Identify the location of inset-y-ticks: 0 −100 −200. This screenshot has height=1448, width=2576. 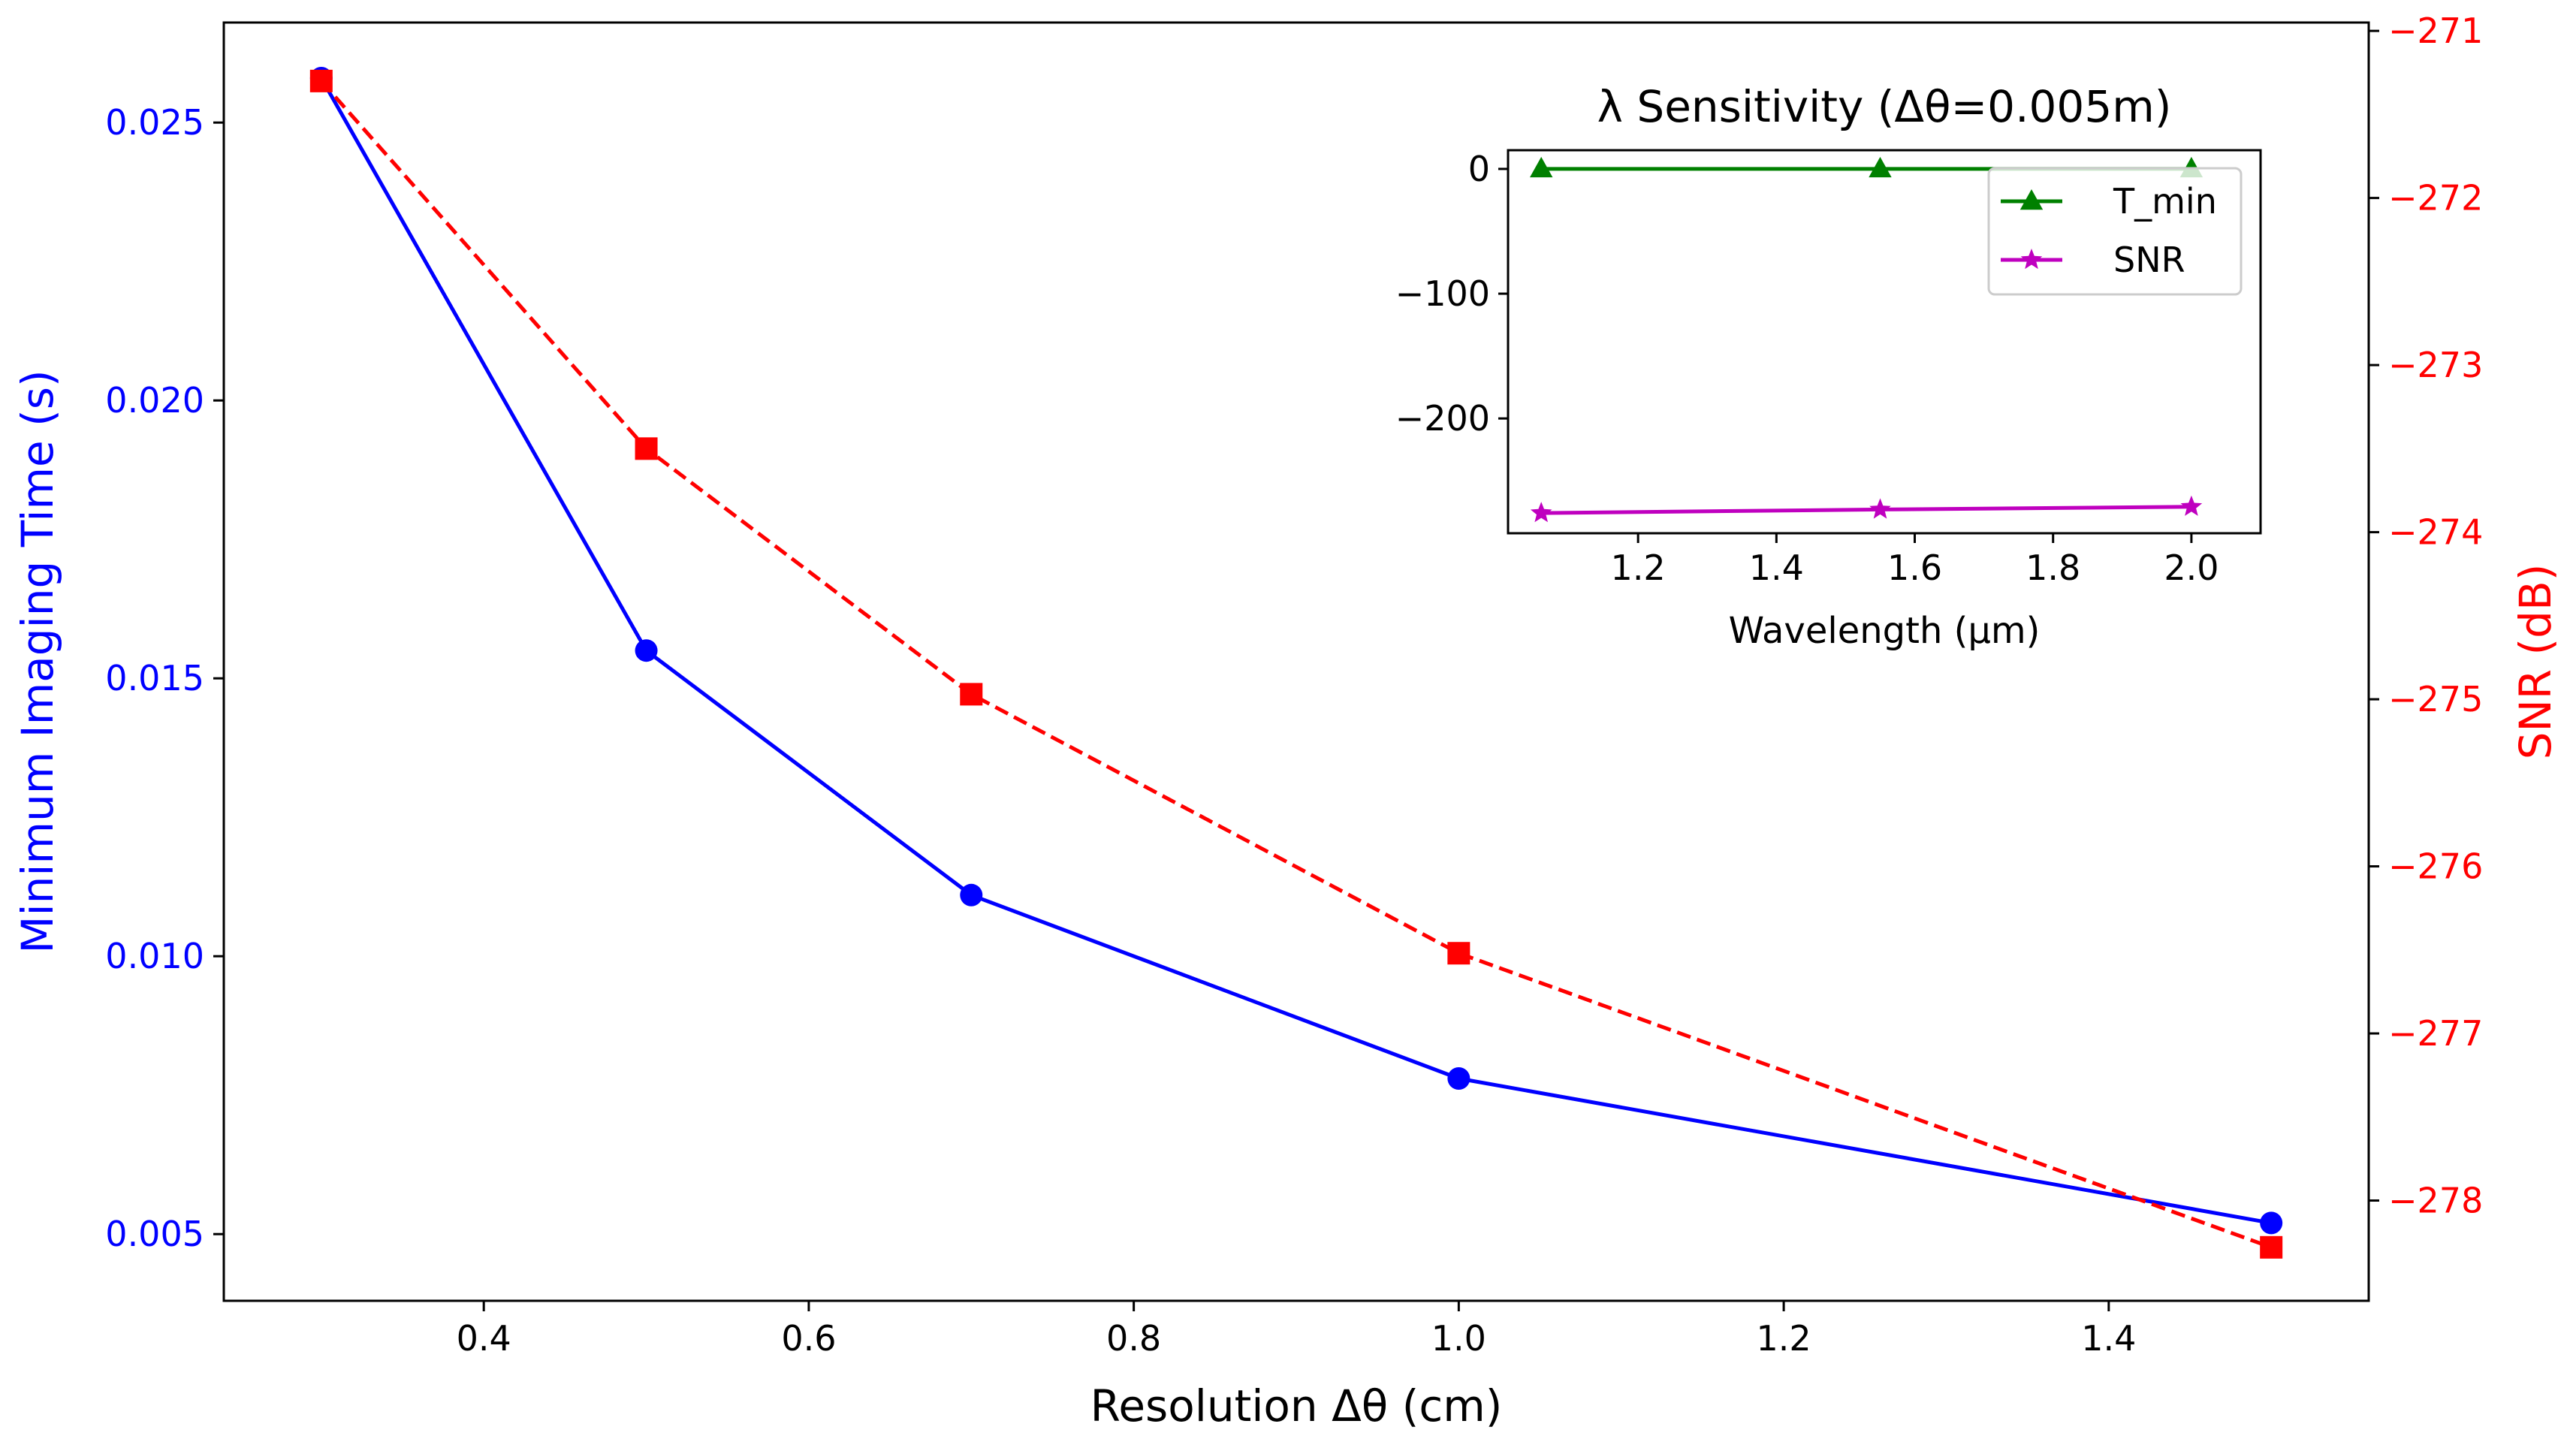
(1452, 294).